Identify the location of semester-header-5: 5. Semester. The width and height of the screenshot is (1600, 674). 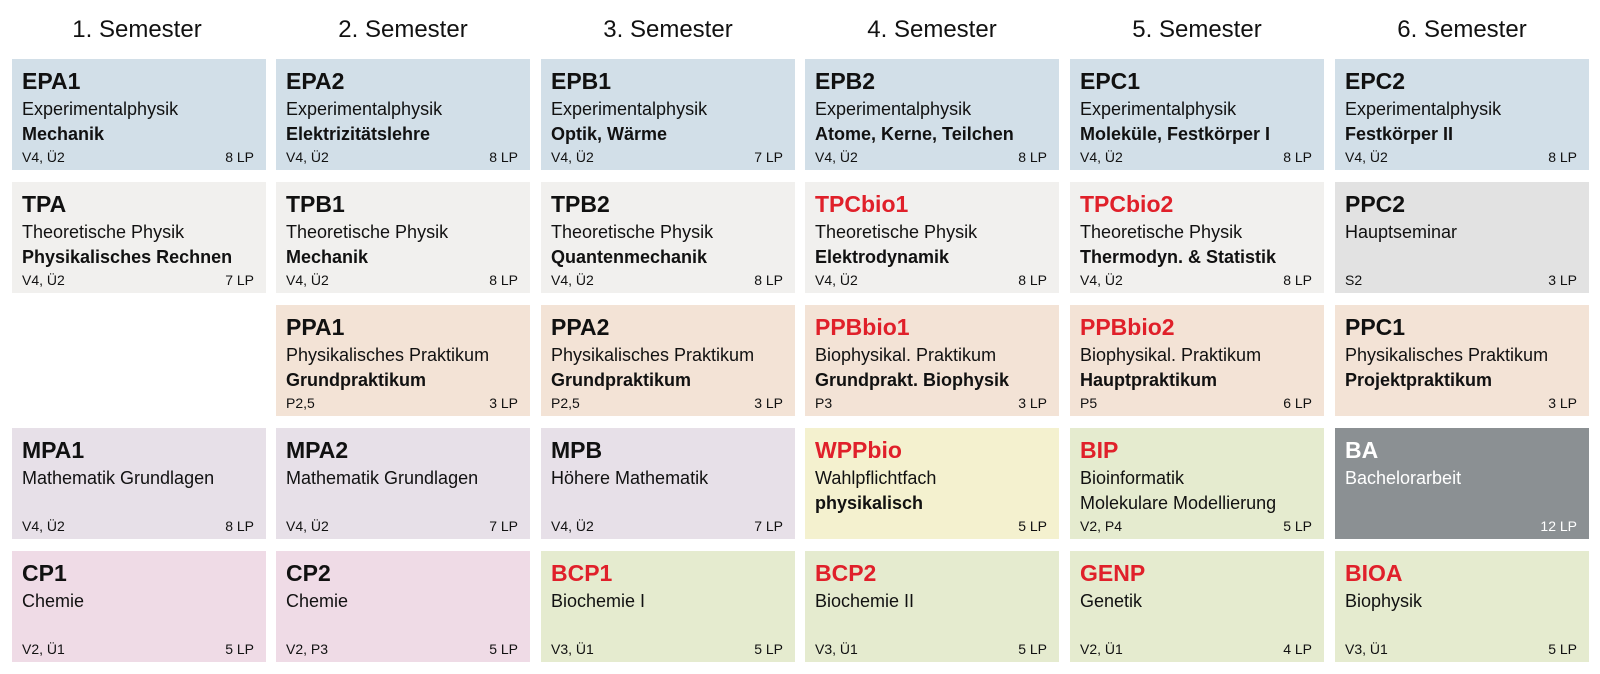
(1197, 29).